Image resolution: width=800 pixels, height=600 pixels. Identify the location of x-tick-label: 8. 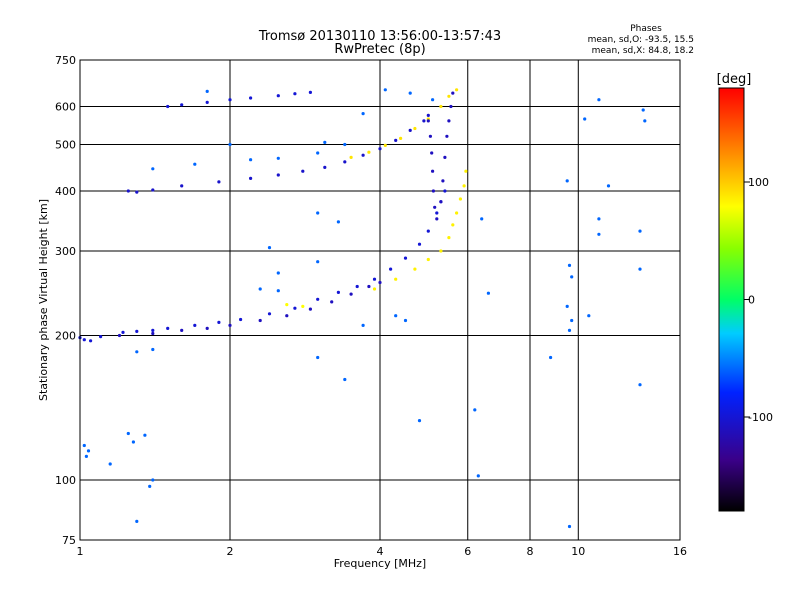
(530, 551).